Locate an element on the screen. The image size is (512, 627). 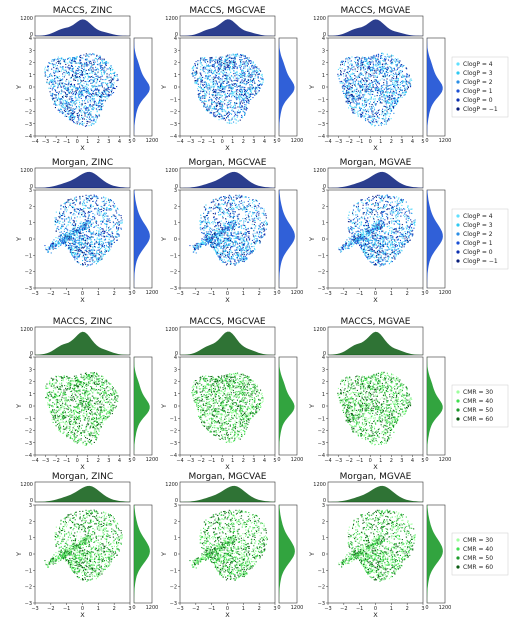
side-hist-tick-label: 1200 is located at coordinates (445, 141).